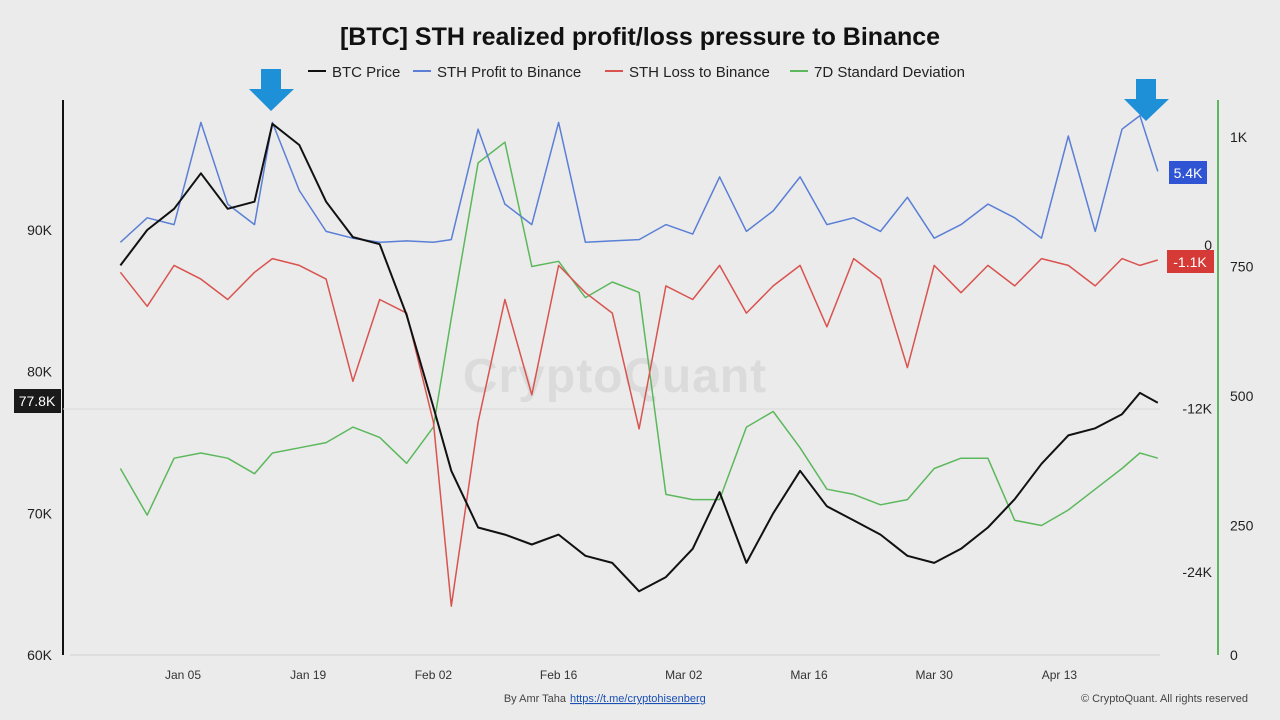 This screenshot has height=720, width=1280. I want to click on y-left-tick: 60K, so click(40, 655).